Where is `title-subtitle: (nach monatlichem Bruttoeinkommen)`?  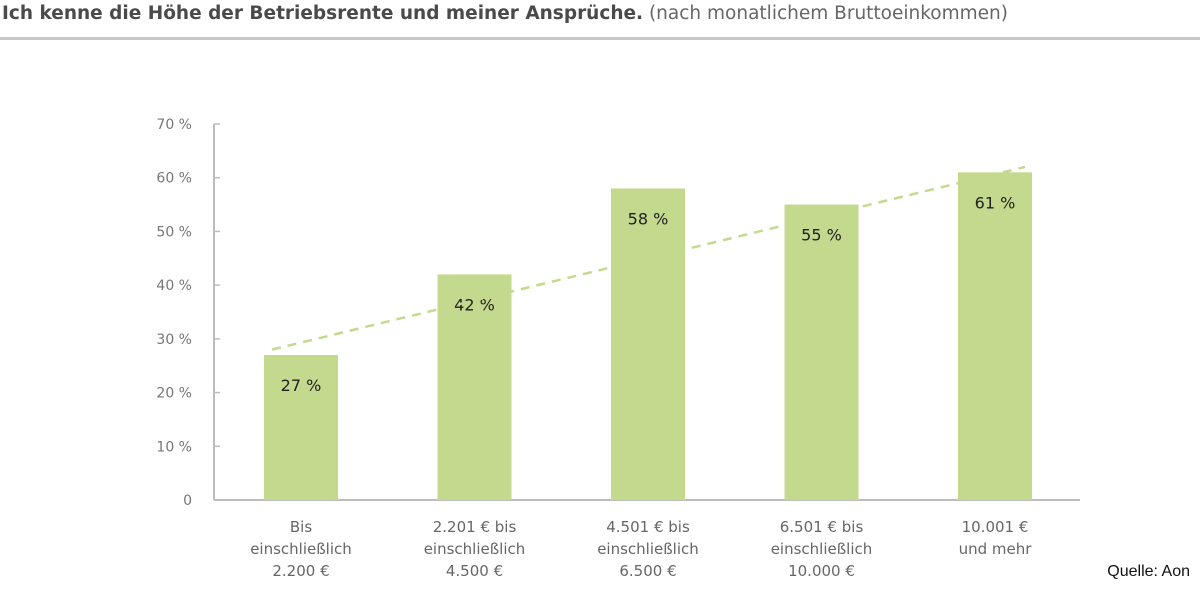 title-subtitle: (nach monatlichem Bruttoeinkommen) is located at coordinates (828, 13).